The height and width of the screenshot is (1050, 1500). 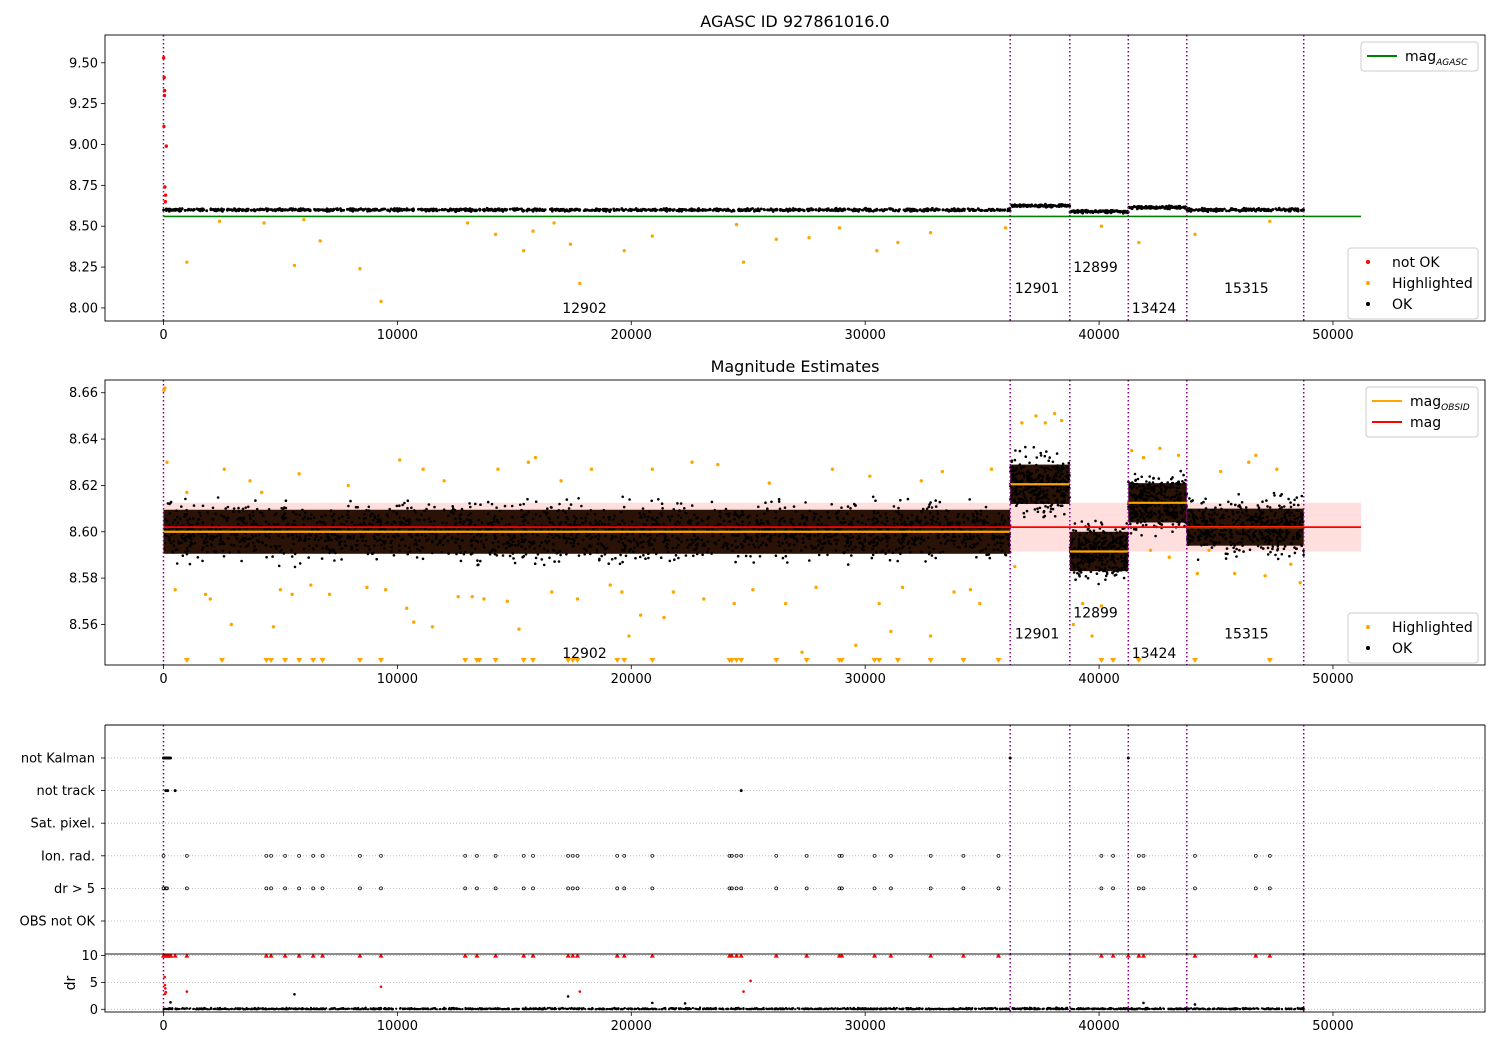 What do you see at coordinates (164, 126) in the screenshot?
I see `series-point` at bounding box center [164, 126].